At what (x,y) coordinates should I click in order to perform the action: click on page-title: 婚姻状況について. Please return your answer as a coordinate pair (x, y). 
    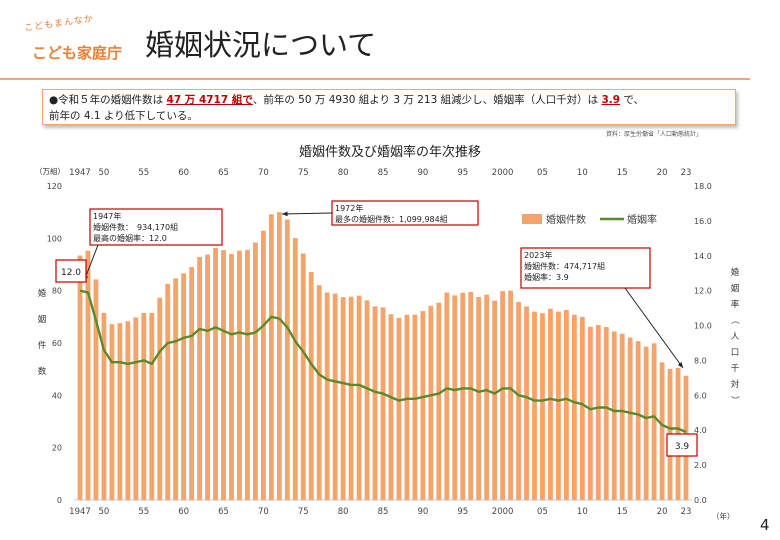
    Looking at the image, I should click on (261, 45).